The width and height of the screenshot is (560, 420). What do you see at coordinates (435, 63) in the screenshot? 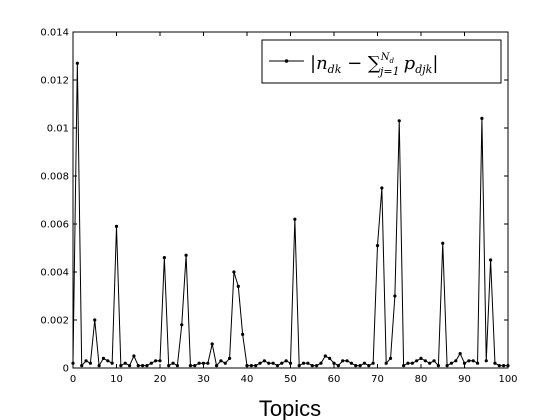
I see `legend-abs-close: |` at bounding box center [435, 63].